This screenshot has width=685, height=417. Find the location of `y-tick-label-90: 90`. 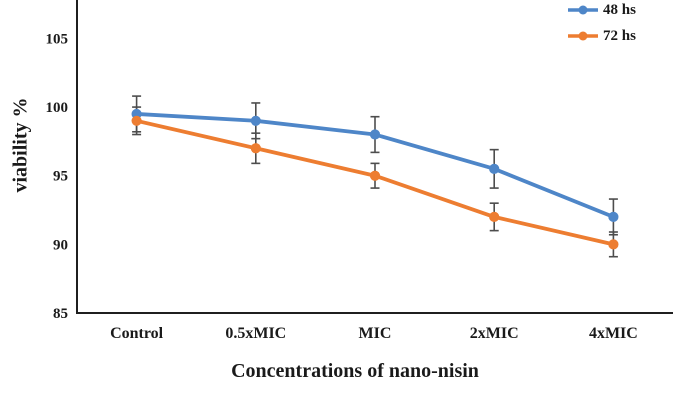

y-tick-label-90: 90 is located at coordinates (60, 245).